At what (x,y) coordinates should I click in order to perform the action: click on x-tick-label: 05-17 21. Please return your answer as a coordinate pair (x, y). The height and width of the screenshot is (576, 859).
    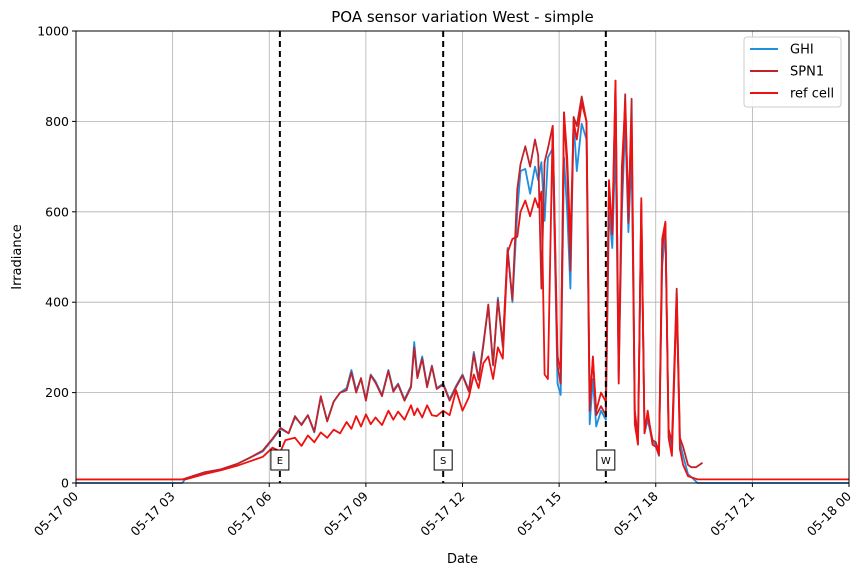
    Looking at the image, I should click on (732, 514).